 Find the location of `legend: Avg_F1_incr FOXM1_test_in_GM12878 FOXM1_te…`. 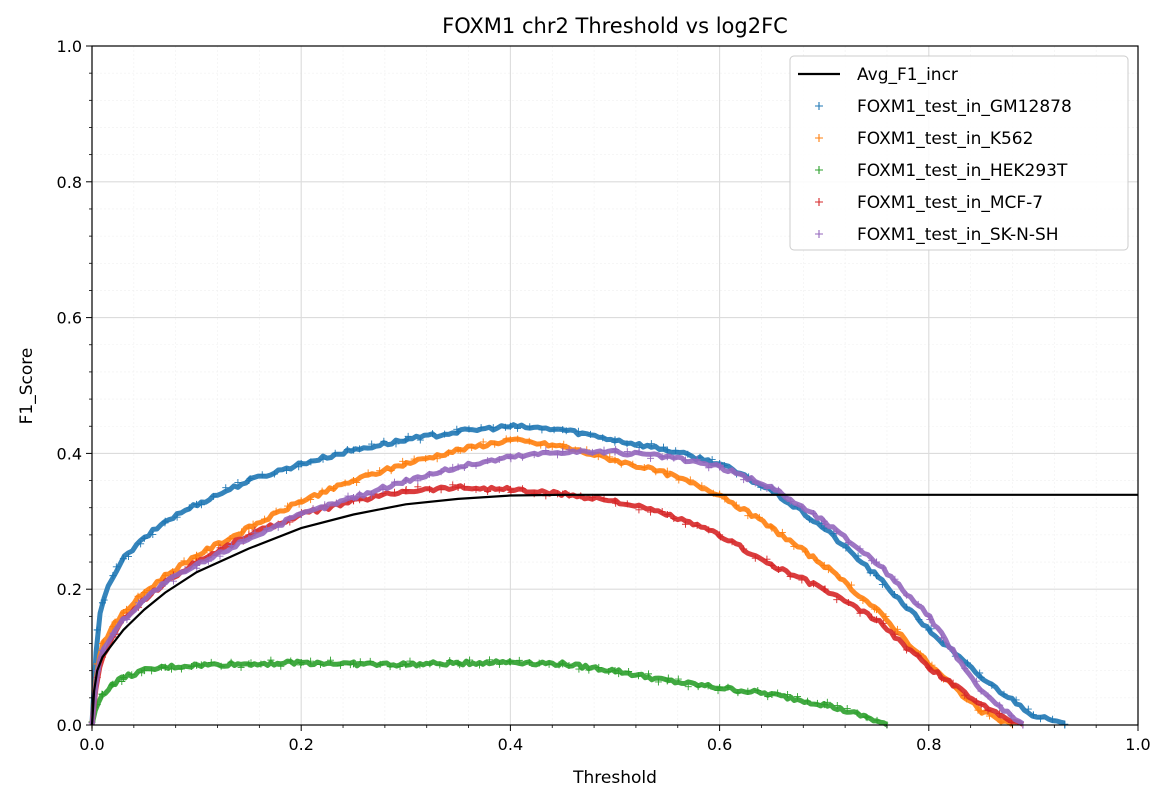

legend: Avg_F1_incr FOXM1_test_in_GM12878 FOXM1_te… is located at coordinates (959, 153).